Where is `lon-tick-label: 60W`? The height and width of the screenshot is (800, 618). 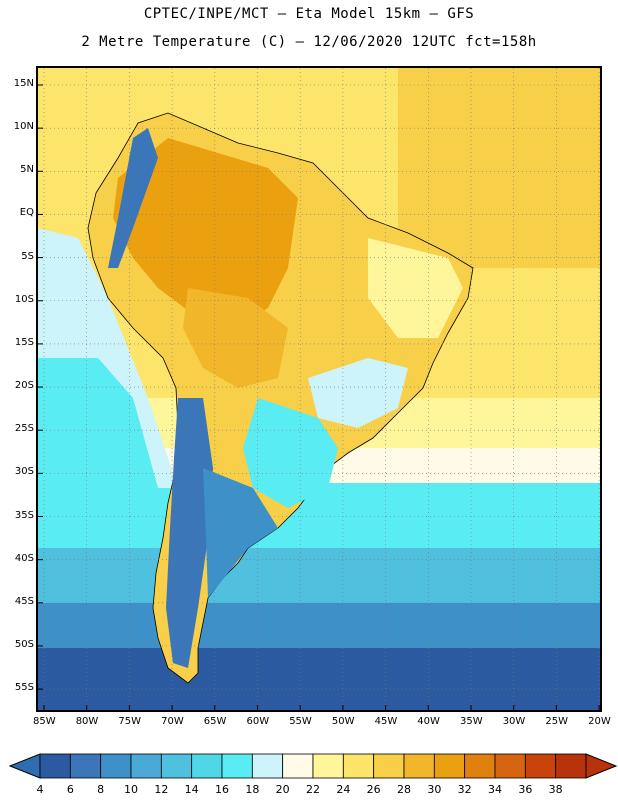 lon-tick-label: 60W is located at coordinates (258, 721).